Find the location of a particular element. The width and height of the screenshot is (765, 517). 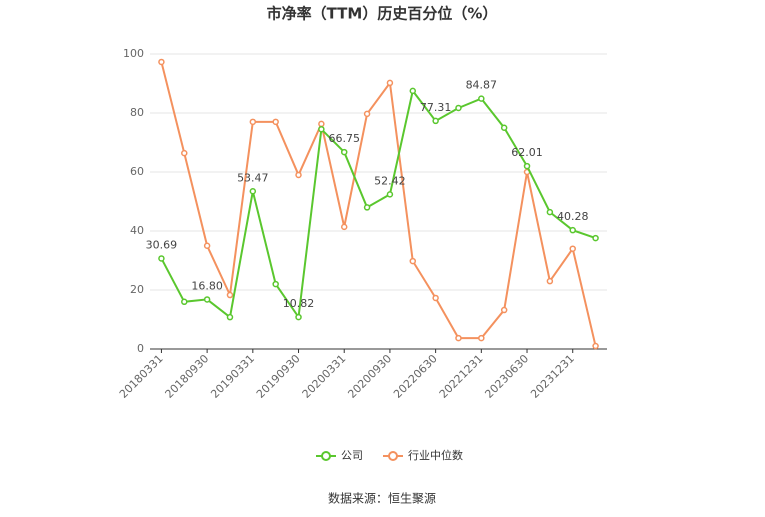

value-label: 40.28 is located at coordinates (573, 216).